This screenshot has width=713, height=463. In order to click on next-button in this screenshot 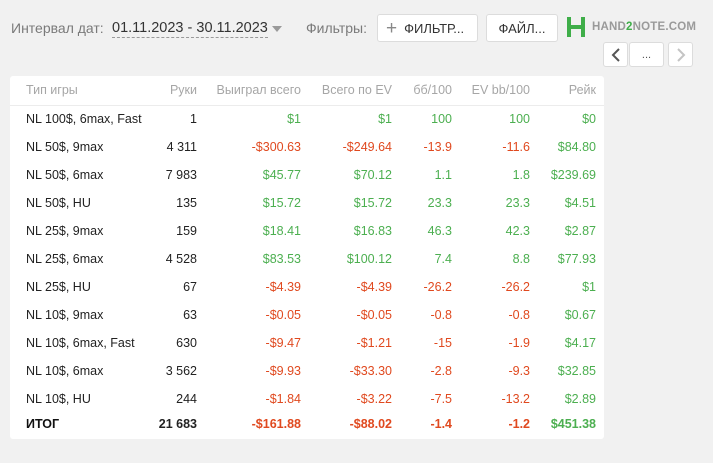, I will do `click(680, 54)`.